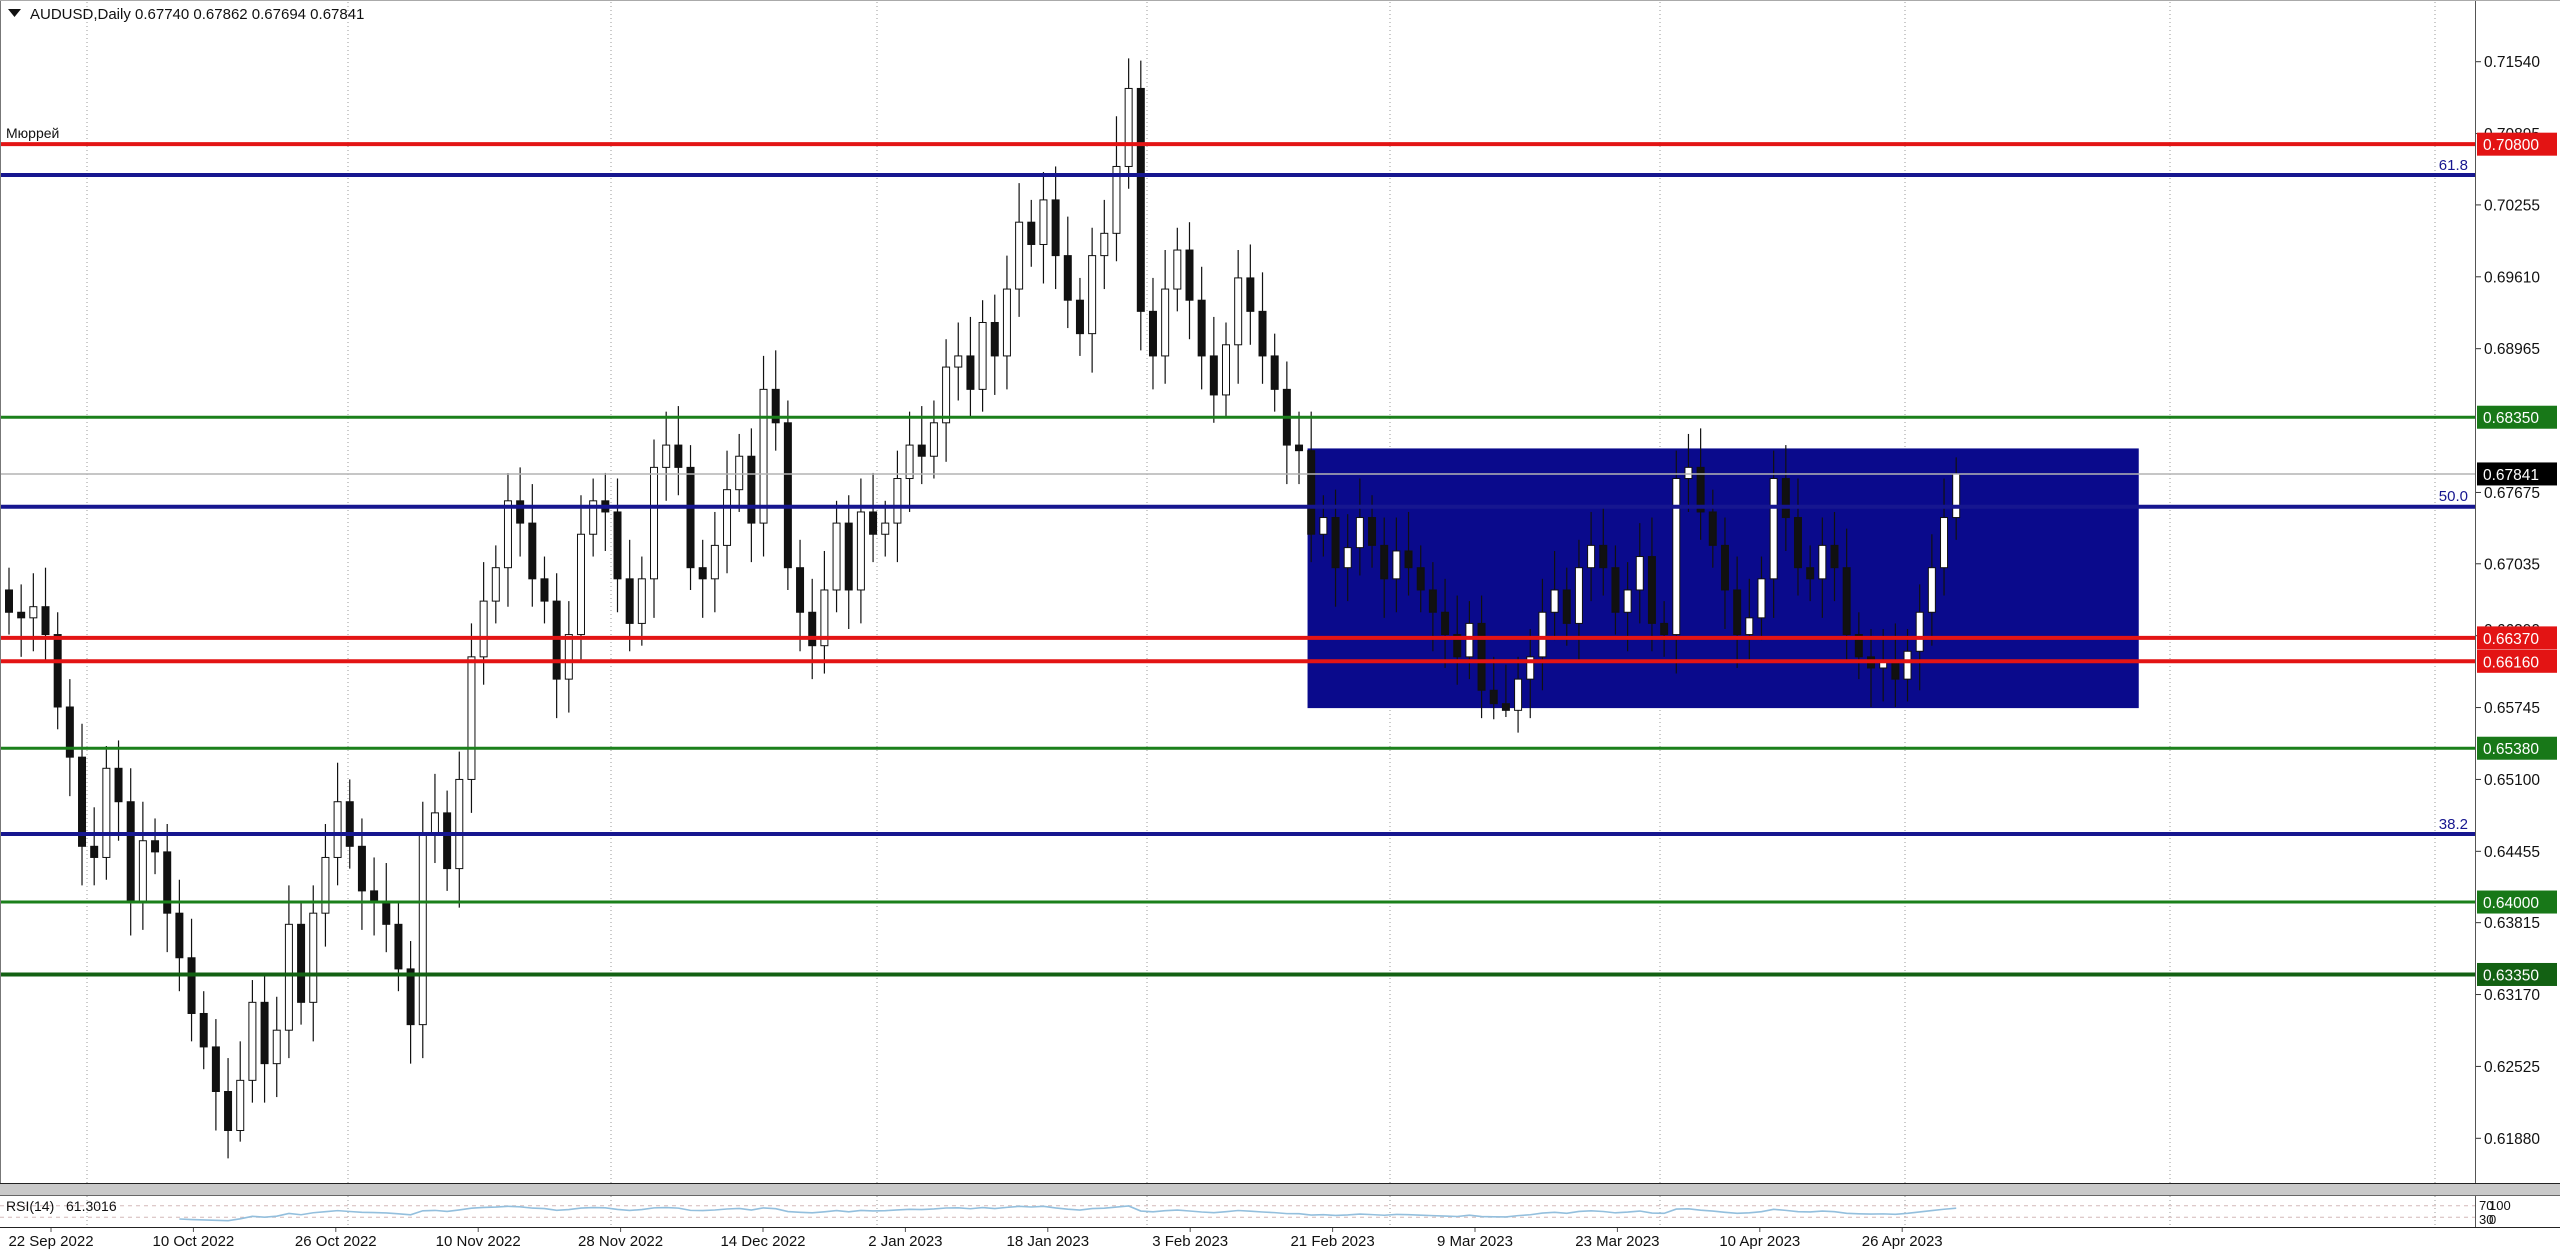  What do you see at coordinates (2511, 475) in the screenshot?
I see `price-badge-label: 0.67841` at bounding box center [2511, 475].